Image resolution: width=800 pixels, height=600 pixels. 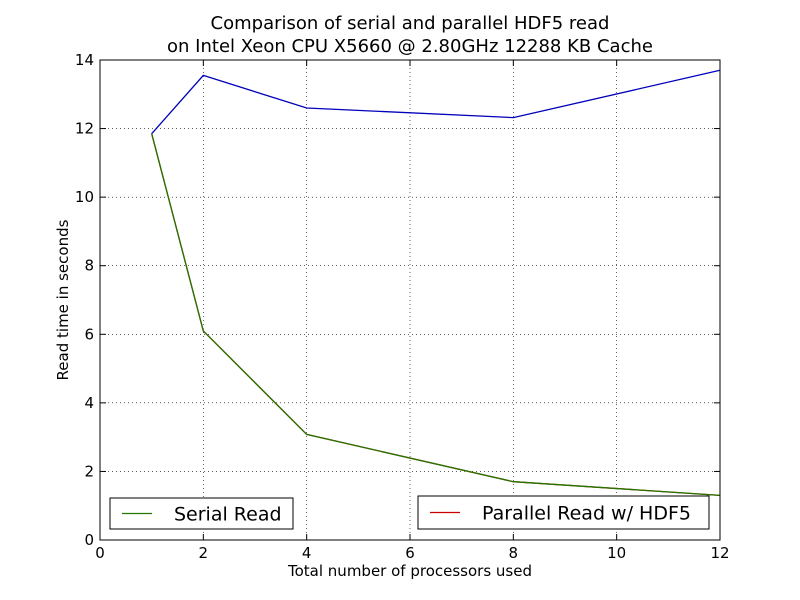 What do you see at coordinates (84, 197) in the screenshot?
I see `y-tick-label: 10` at bounding box center [84, 197].